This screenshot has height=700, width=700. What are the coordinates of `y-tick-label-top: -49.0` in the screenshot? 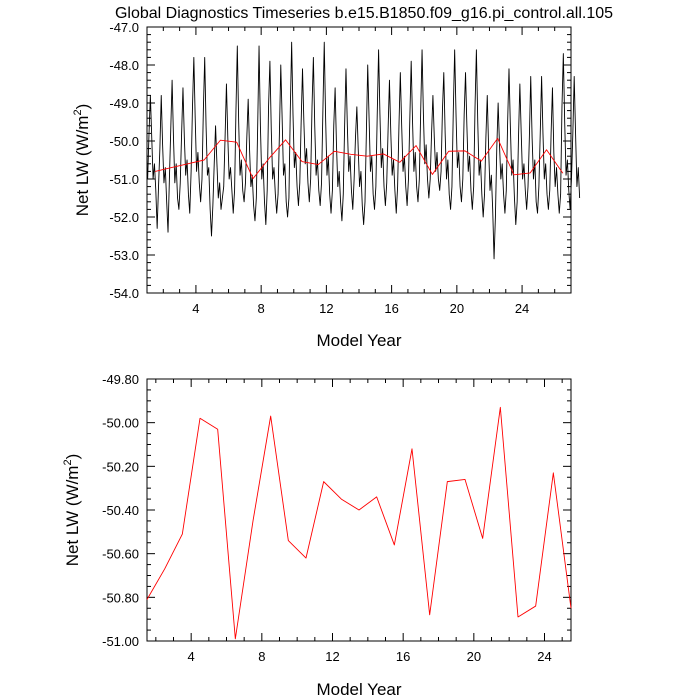 It's located at (124, 103).